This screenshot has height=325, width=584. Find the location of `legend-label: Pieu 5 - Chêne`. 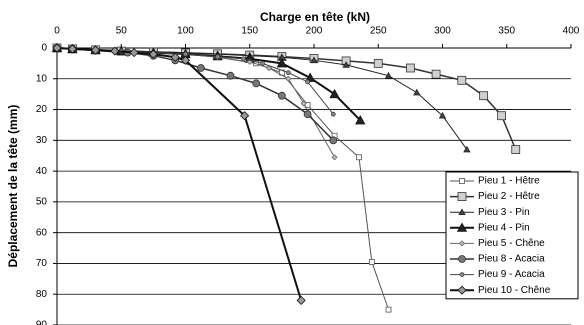

legend-label: Pieu 5 - Chêne is located at coordinates (511, 243).